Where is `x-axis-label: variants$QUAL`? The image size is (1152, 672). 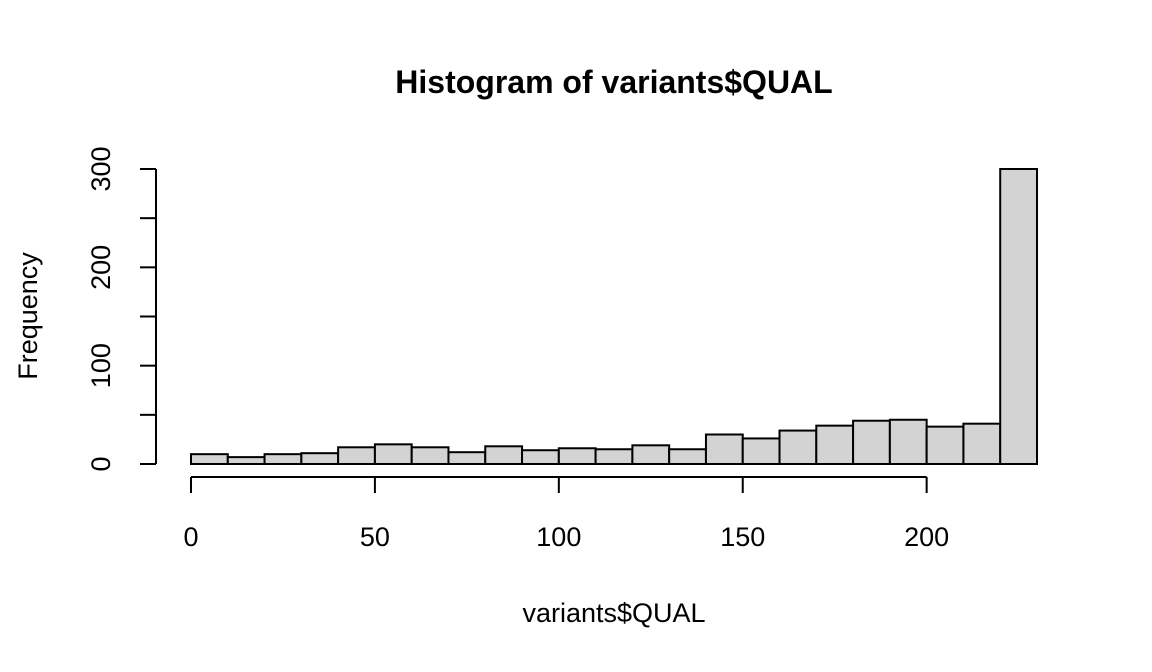
x-axis-label: variants$QUAL is located at coordinates (613, 613).